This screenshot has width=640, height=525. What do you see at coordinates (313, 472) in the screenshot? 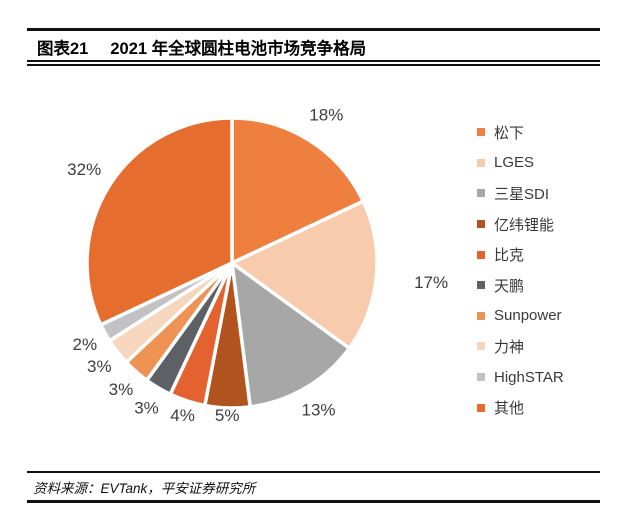
I see `footer-top-rule` at bounding box center [313, 472].